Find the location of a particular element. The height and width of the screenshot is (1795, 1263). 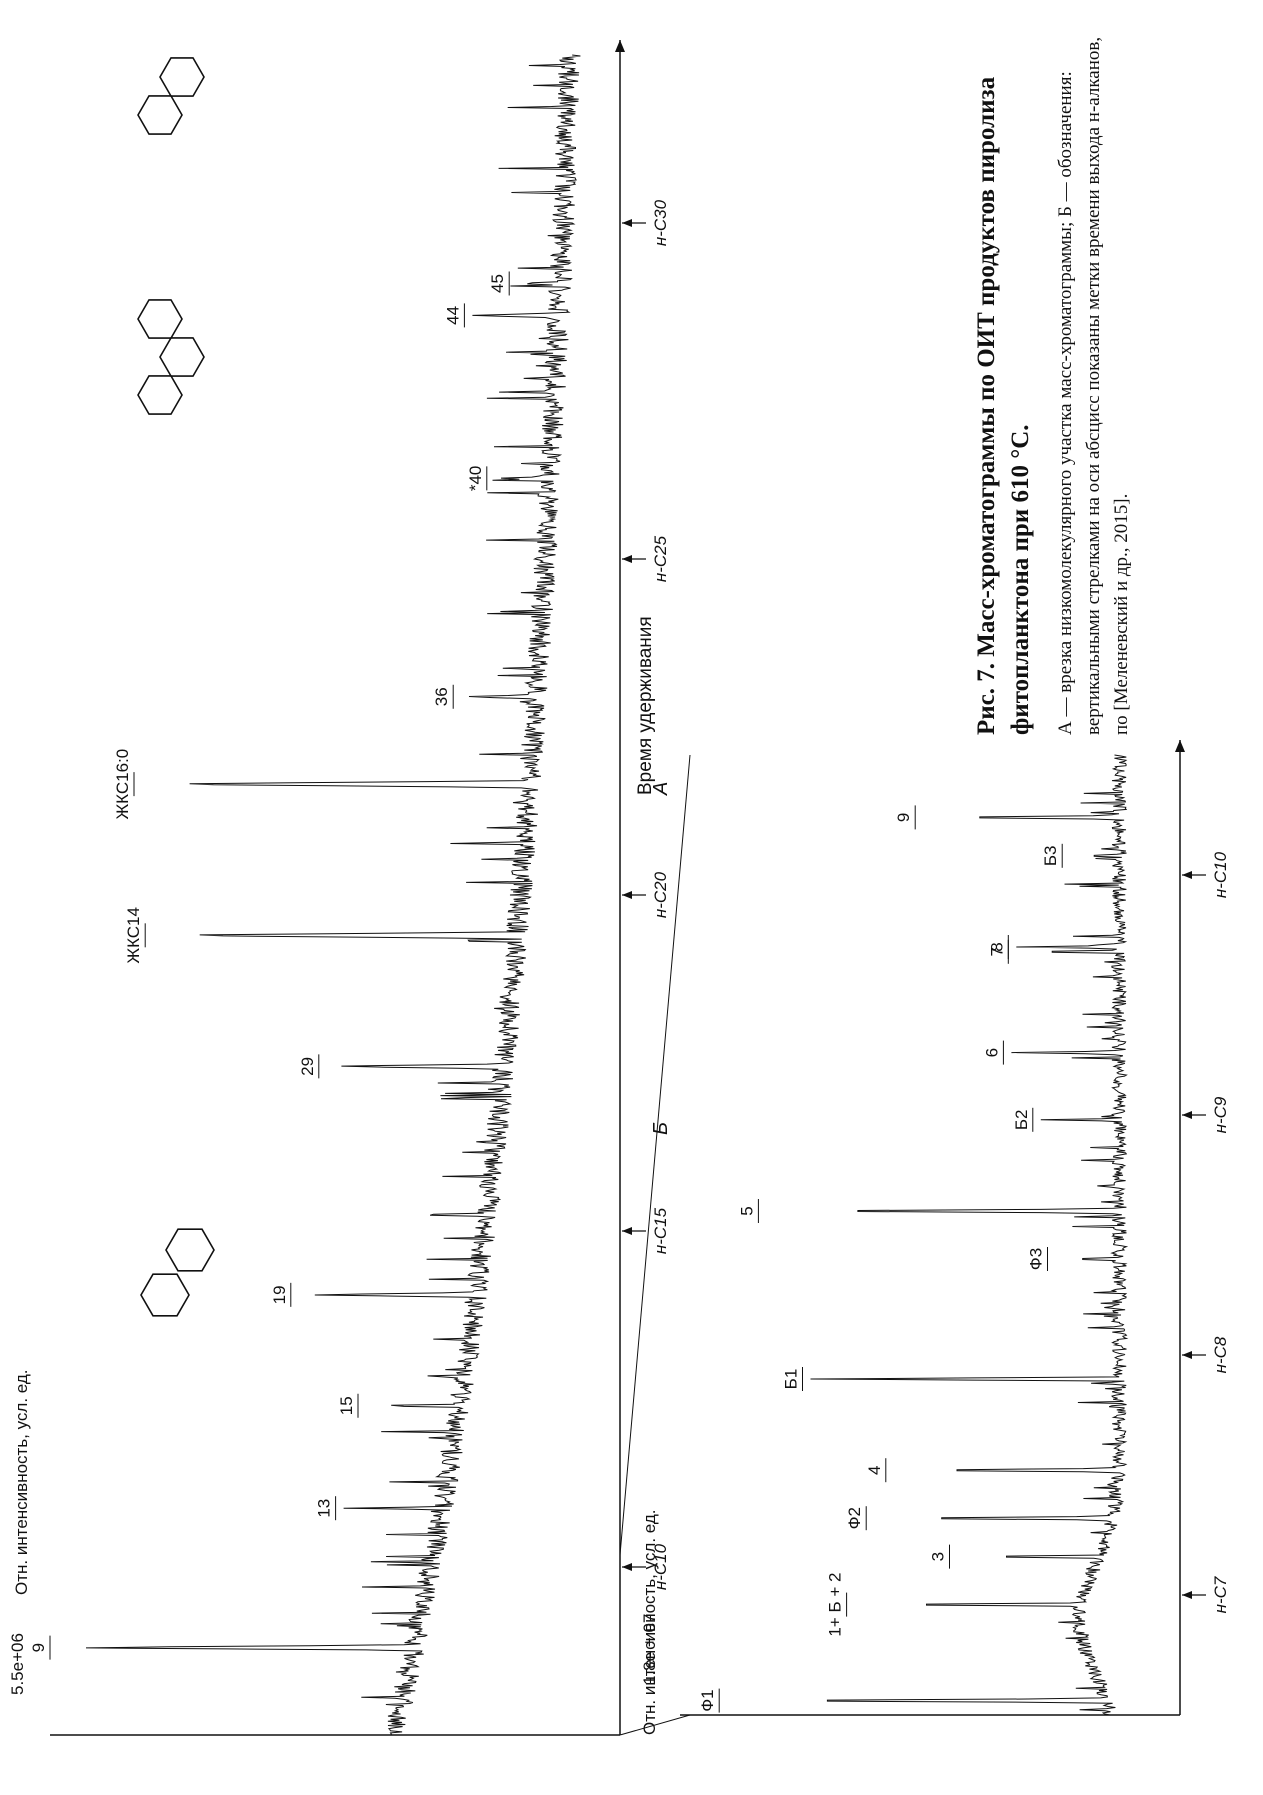

panel-b-letter: Б is located at coordinates (661, 1128).